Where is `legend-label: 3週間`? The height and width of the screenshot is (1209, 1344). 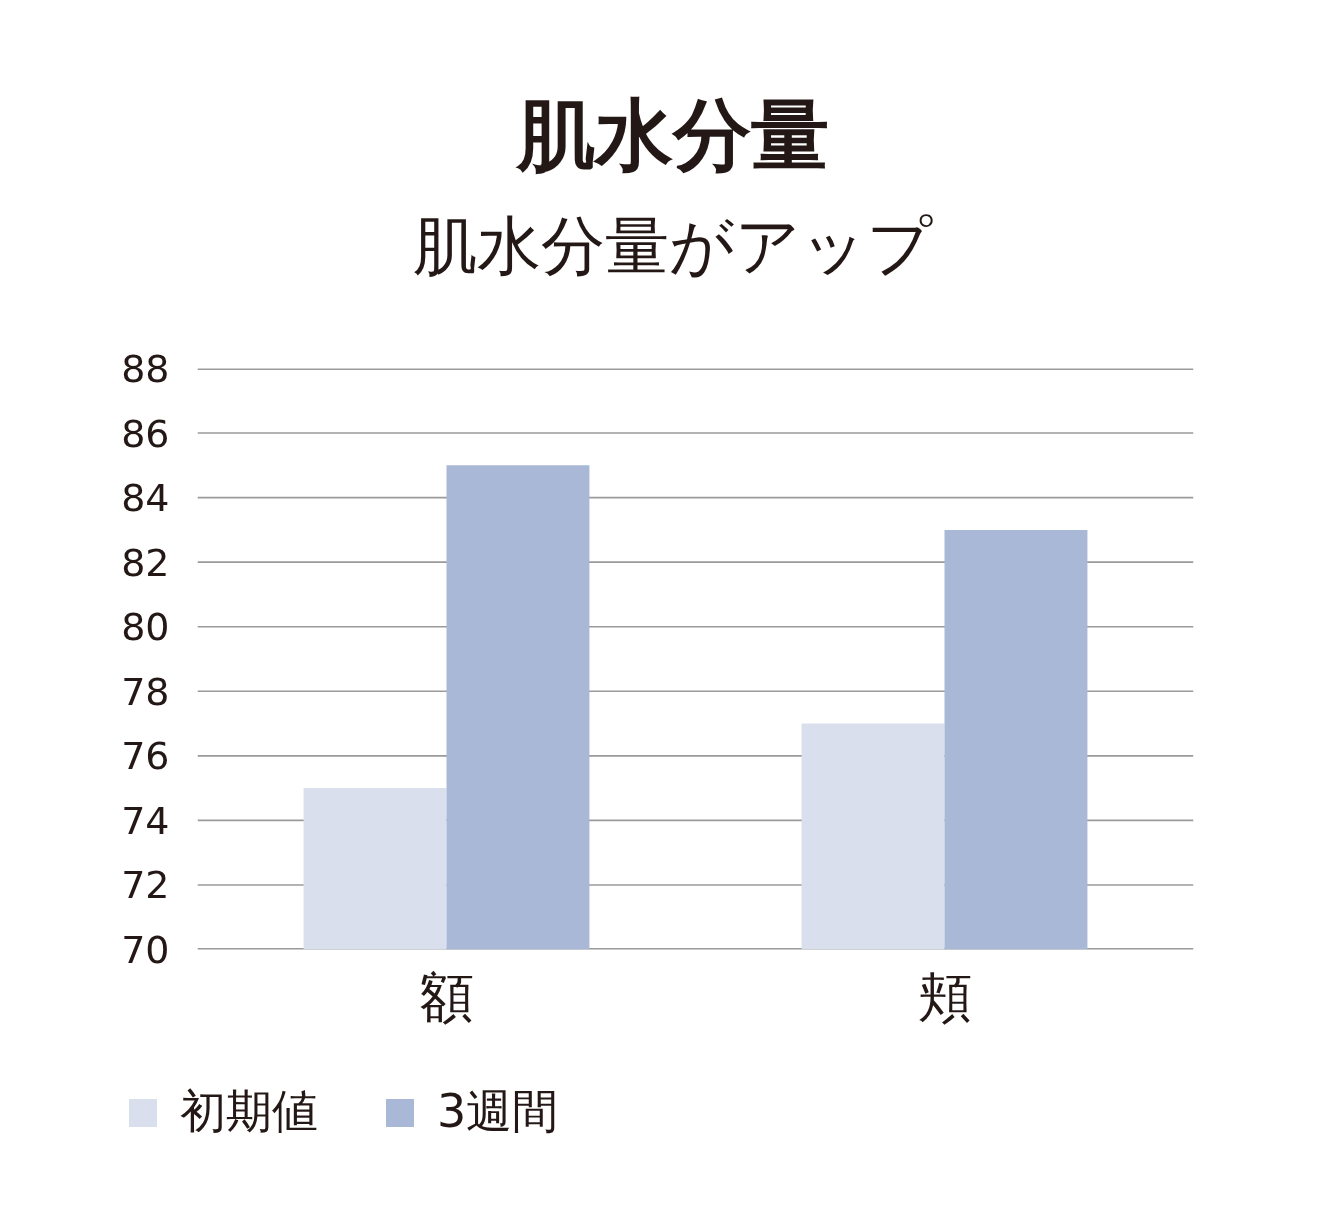 legend-label: 3週間 is located at coordinates (498, 1111).